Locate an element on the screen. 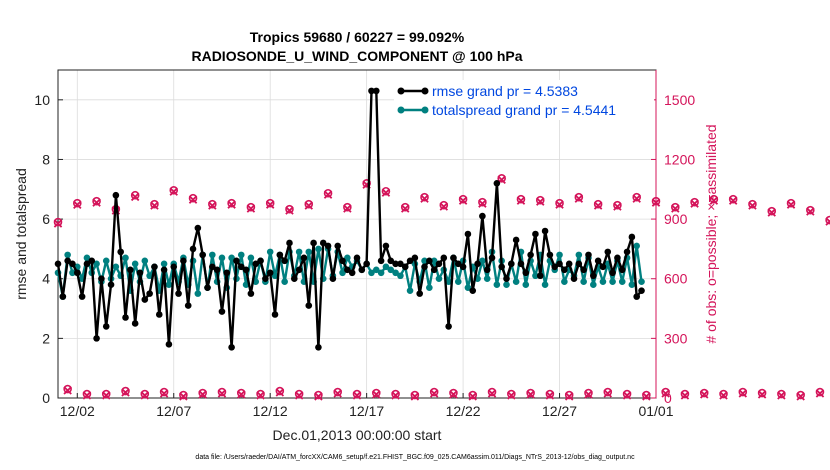 The image size is (830, 470). y-tick-label: 4 is located at coordinates (46, 279).